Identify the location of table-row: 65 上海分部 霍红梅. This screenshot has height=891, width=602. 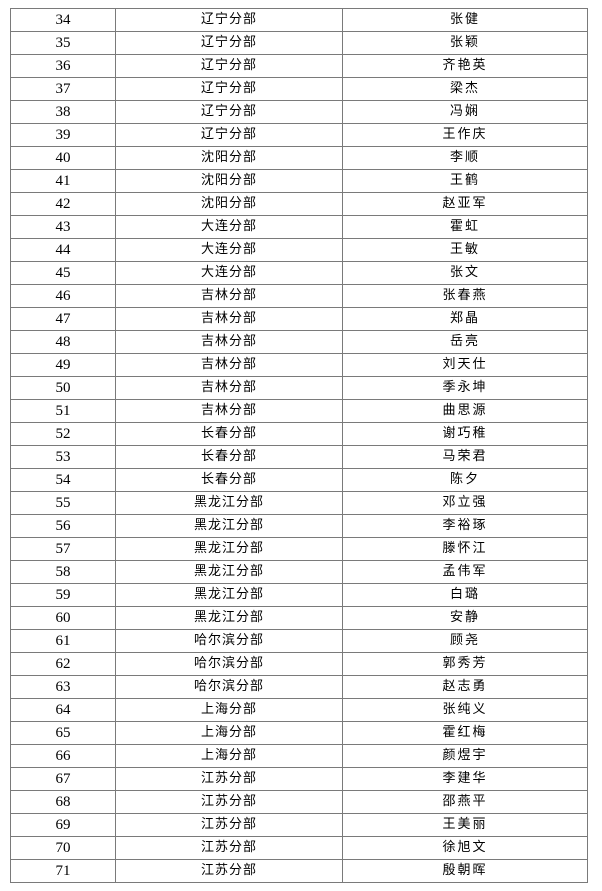
(299, 733).